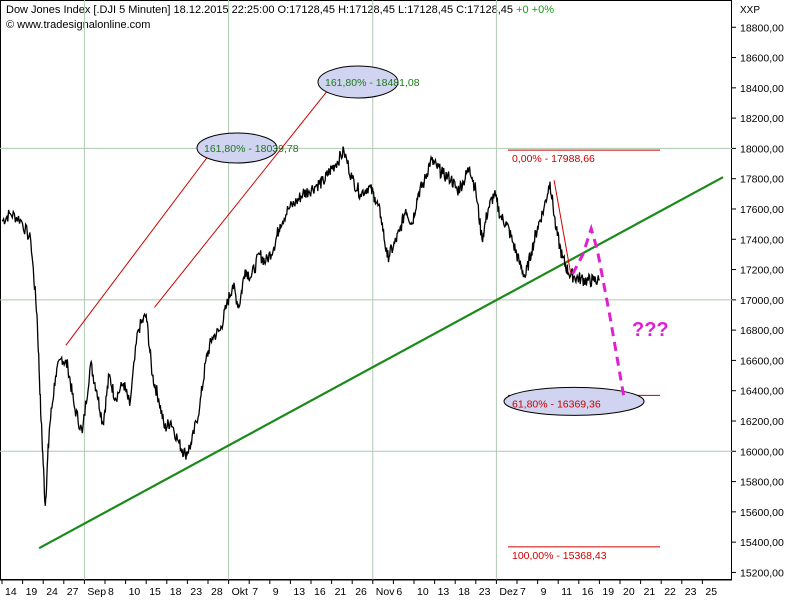  What do you see at coordinates (224, 10) in the screenshot?
I see `datetime: 18.12.2015 22:25:00` at bounding box center [224, 10].